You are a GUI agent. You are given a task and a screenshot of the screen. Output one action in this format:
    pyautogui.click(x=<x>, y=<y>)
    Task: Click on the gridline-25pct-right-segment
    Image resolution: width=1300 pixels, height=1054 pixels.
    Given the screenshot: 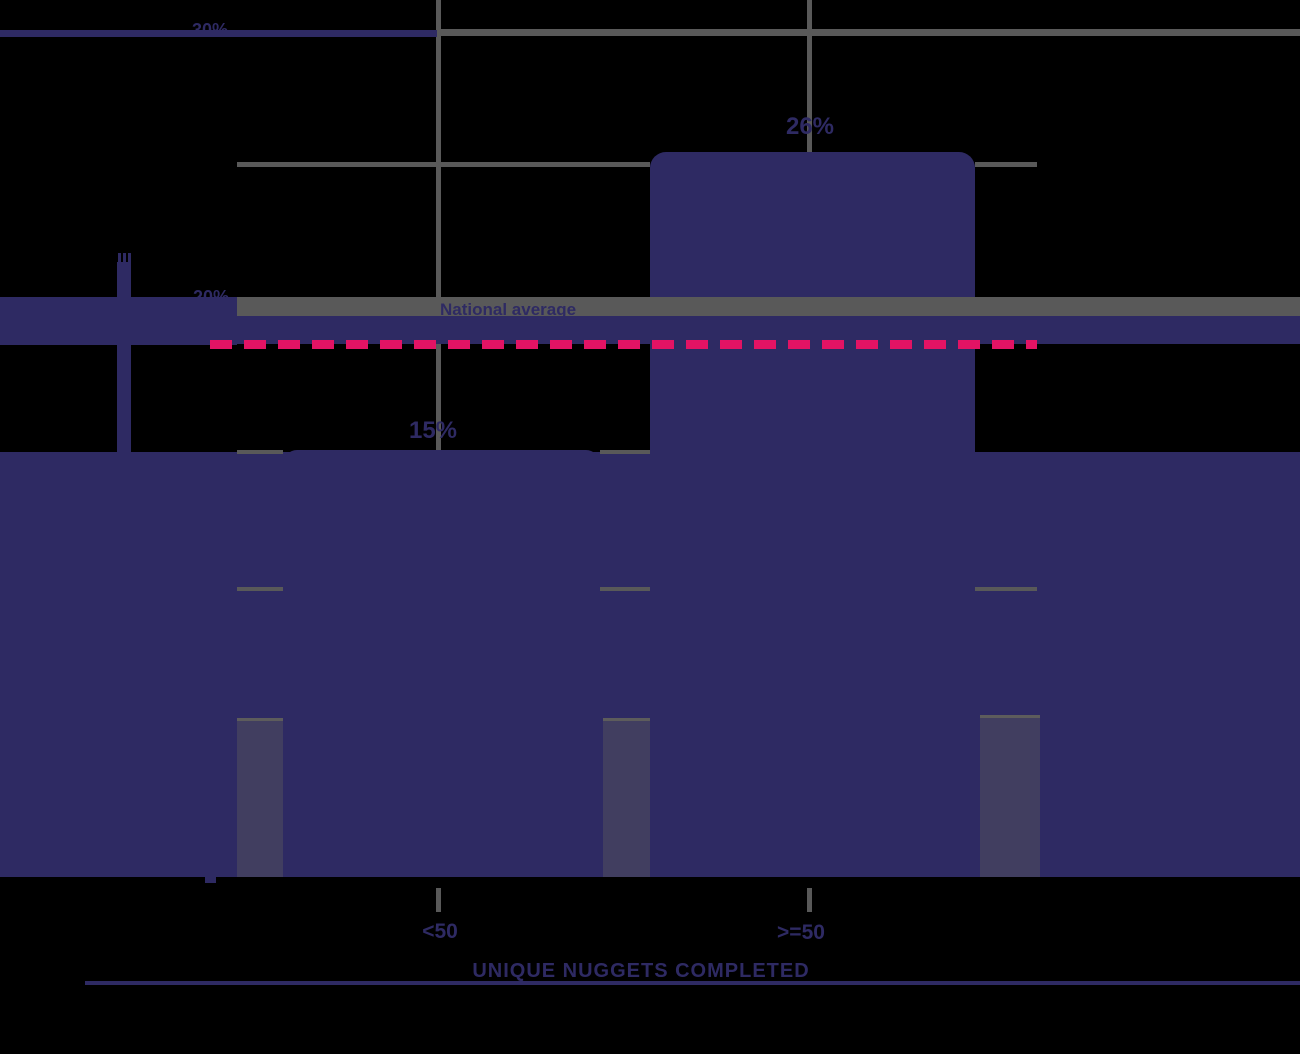 What is the action you would take?
    pyautogui.click(x=1006, y=164)
    